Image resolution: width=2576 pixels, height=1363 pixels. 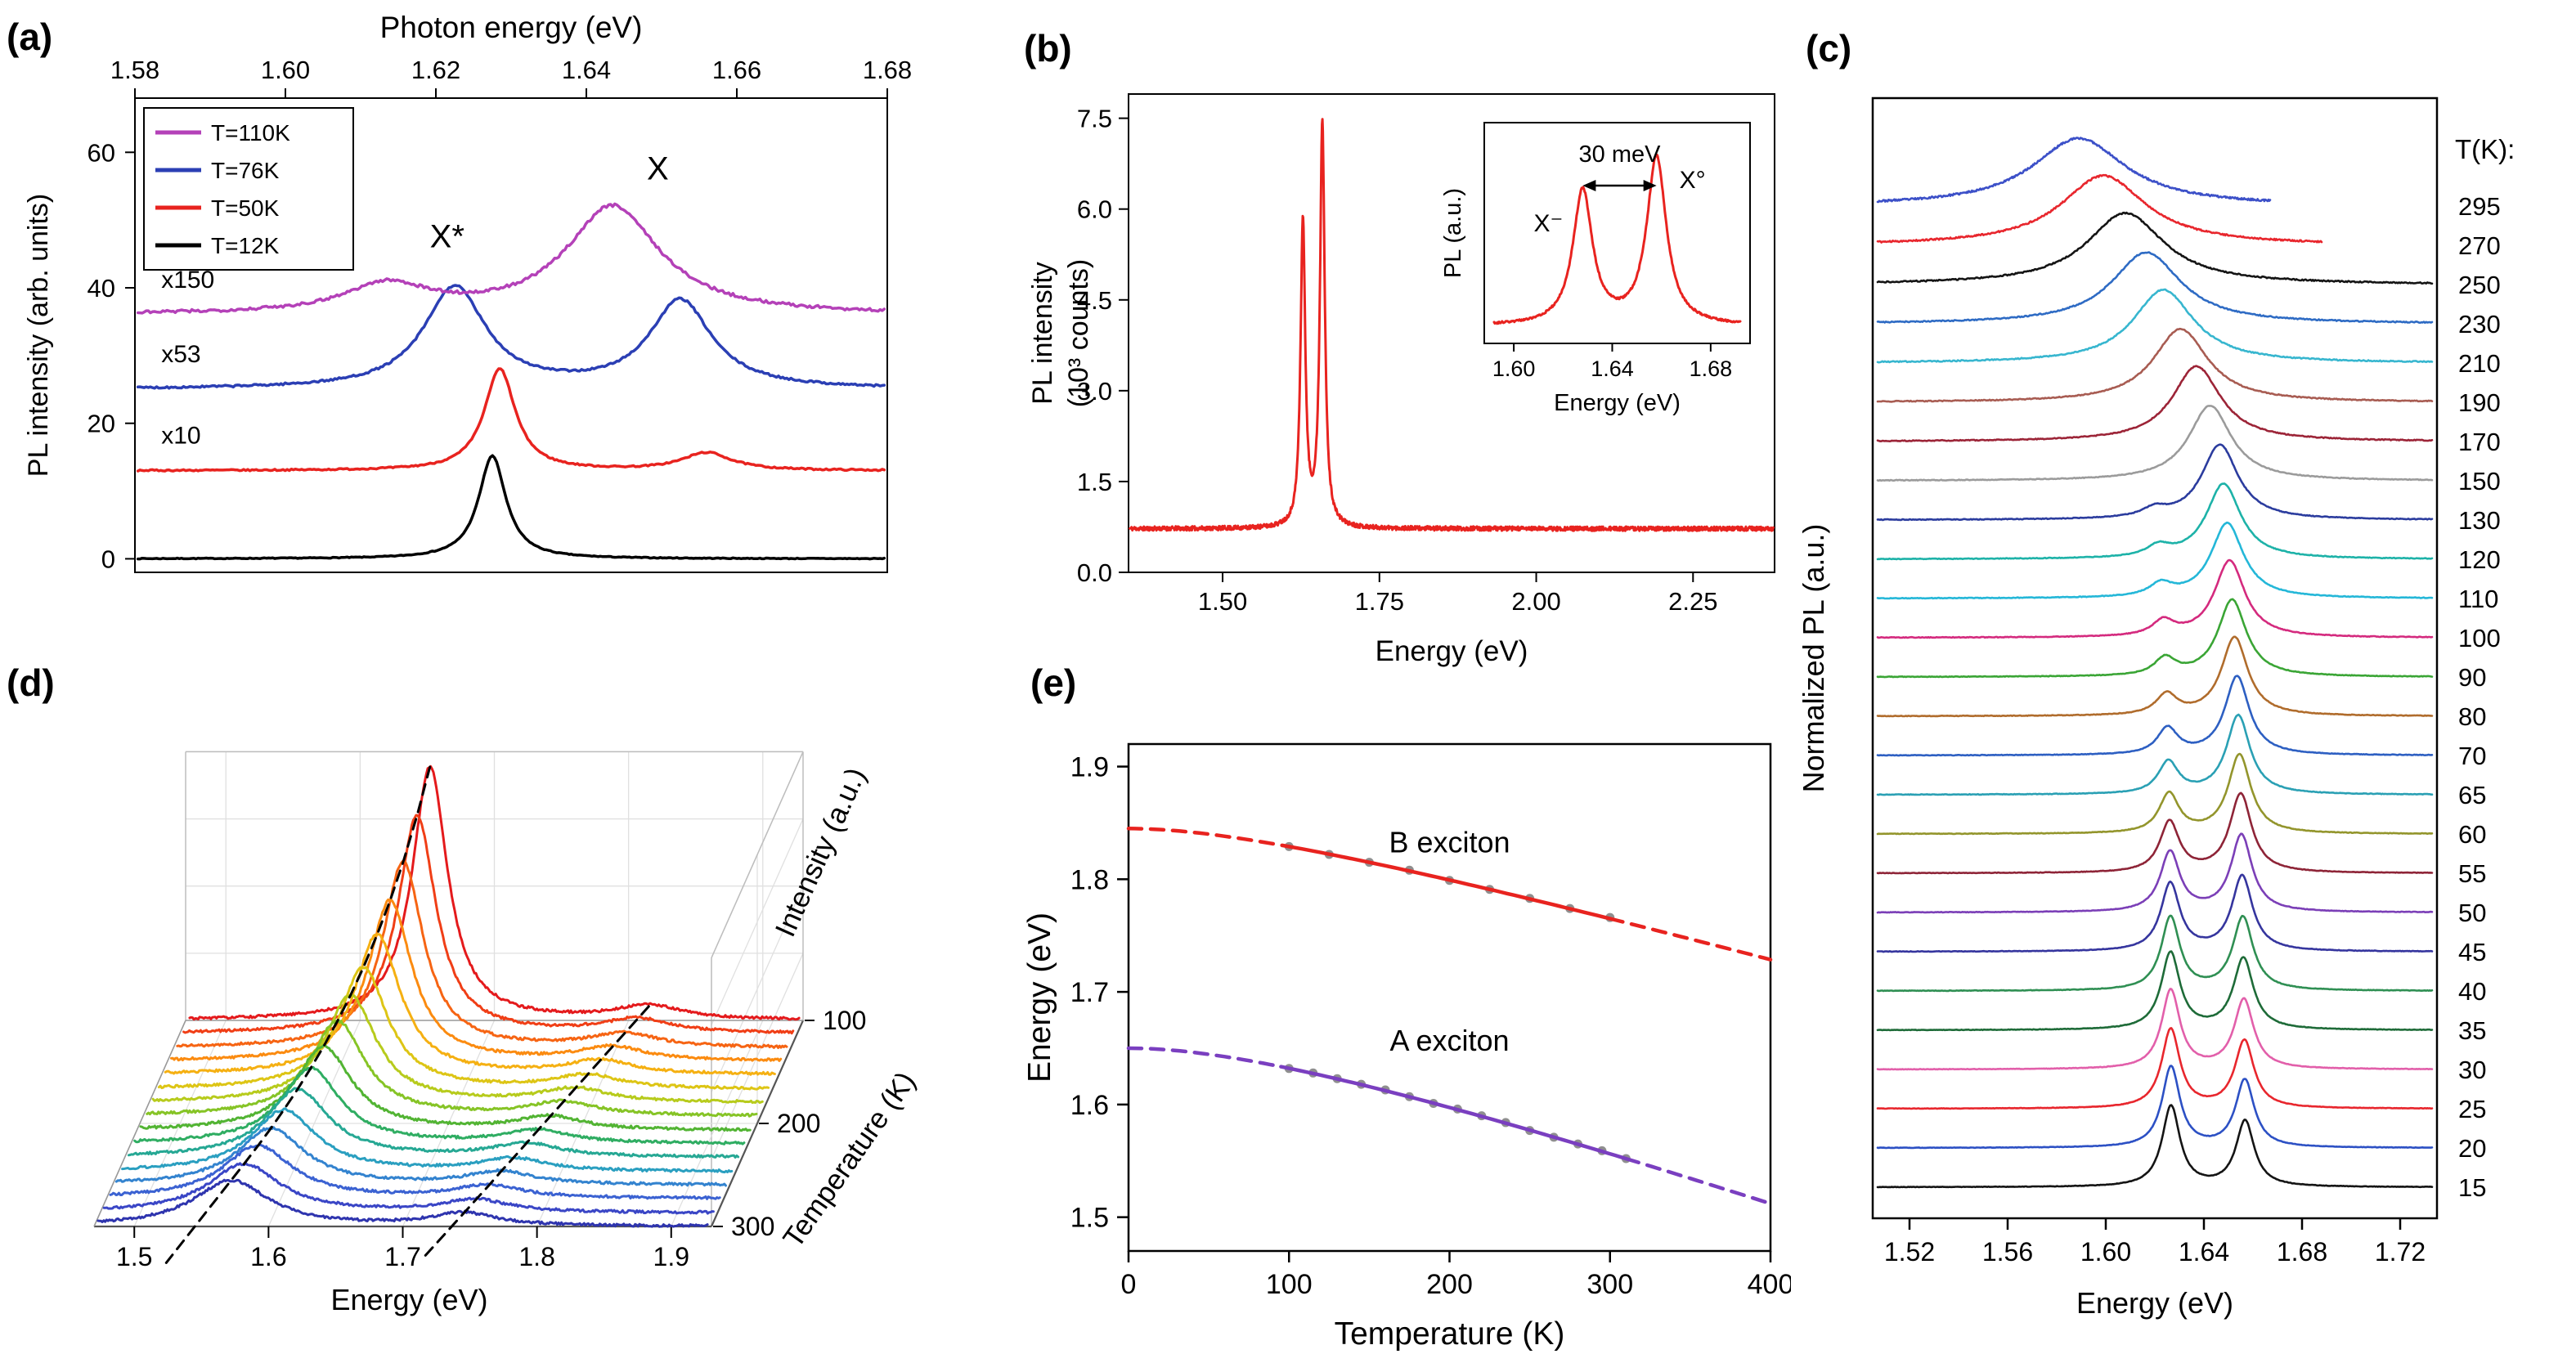 What do you see at coordinates (536, 1256) in the screenshot?
I see `d-xtick-label: 1.8` at bounding box center [536, 1256].